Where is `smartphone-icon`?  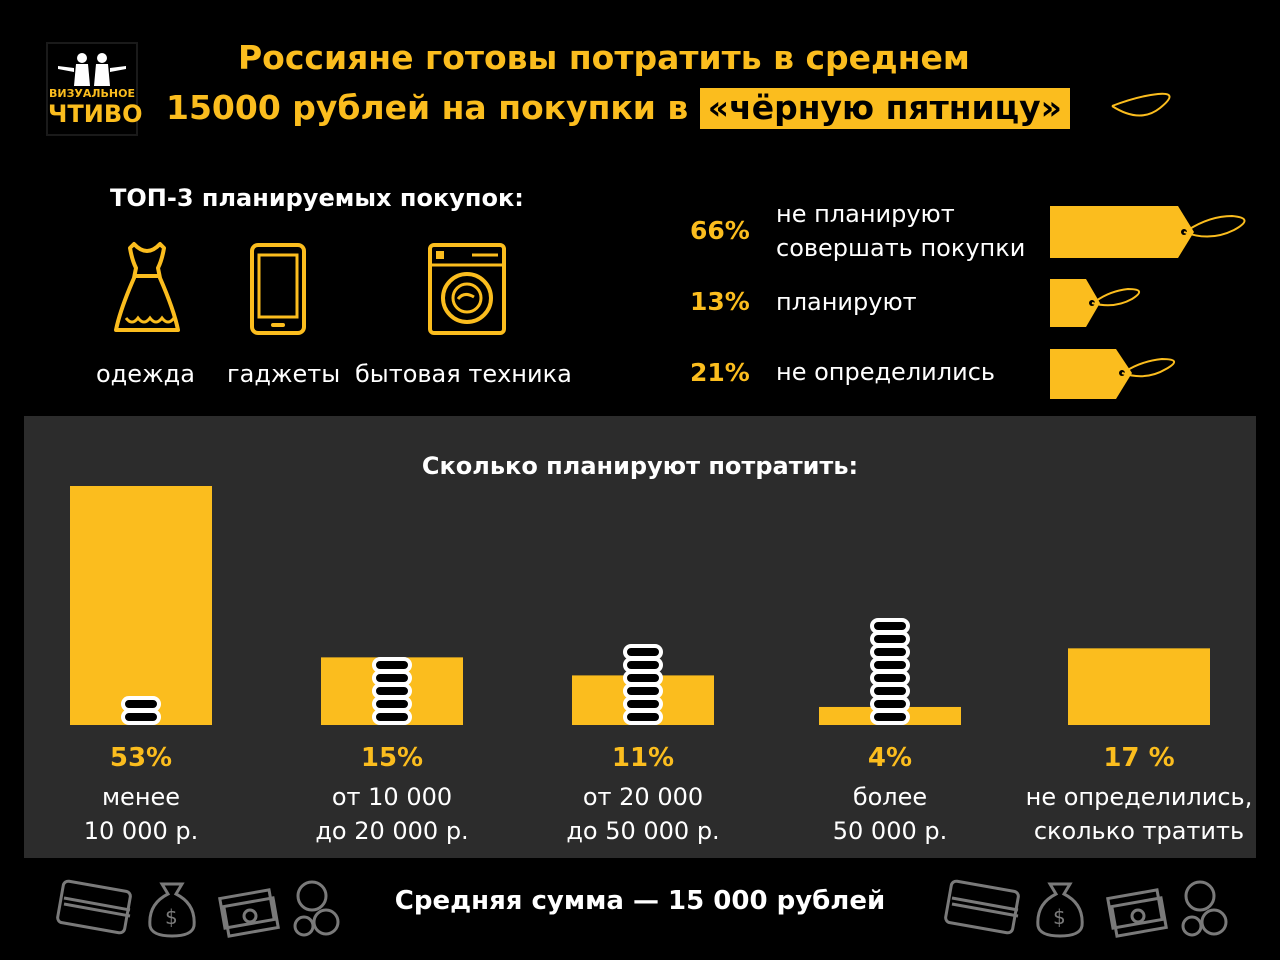 smartphone-icon is located at coordinates (278, 289).